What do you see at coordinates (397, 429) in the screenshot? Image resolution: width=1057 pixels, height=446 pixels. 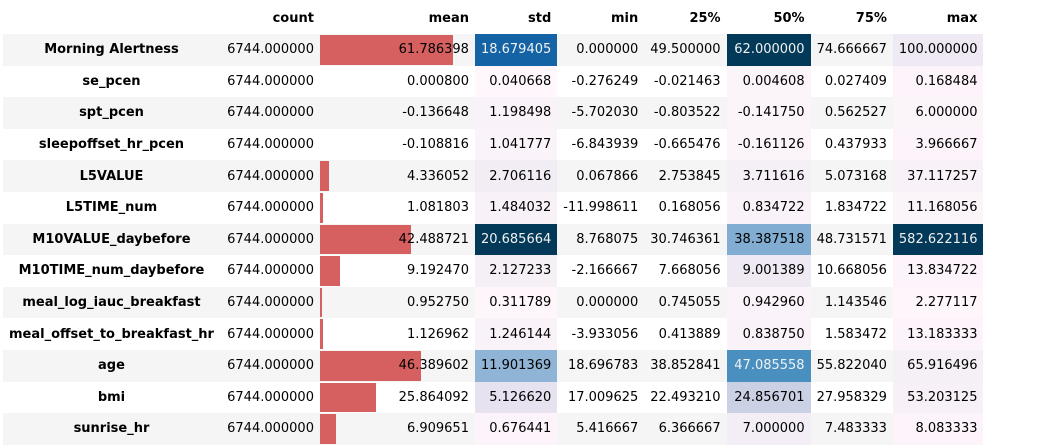 I see `cell-mean: 6.909651` at bounding box center [397, 429].